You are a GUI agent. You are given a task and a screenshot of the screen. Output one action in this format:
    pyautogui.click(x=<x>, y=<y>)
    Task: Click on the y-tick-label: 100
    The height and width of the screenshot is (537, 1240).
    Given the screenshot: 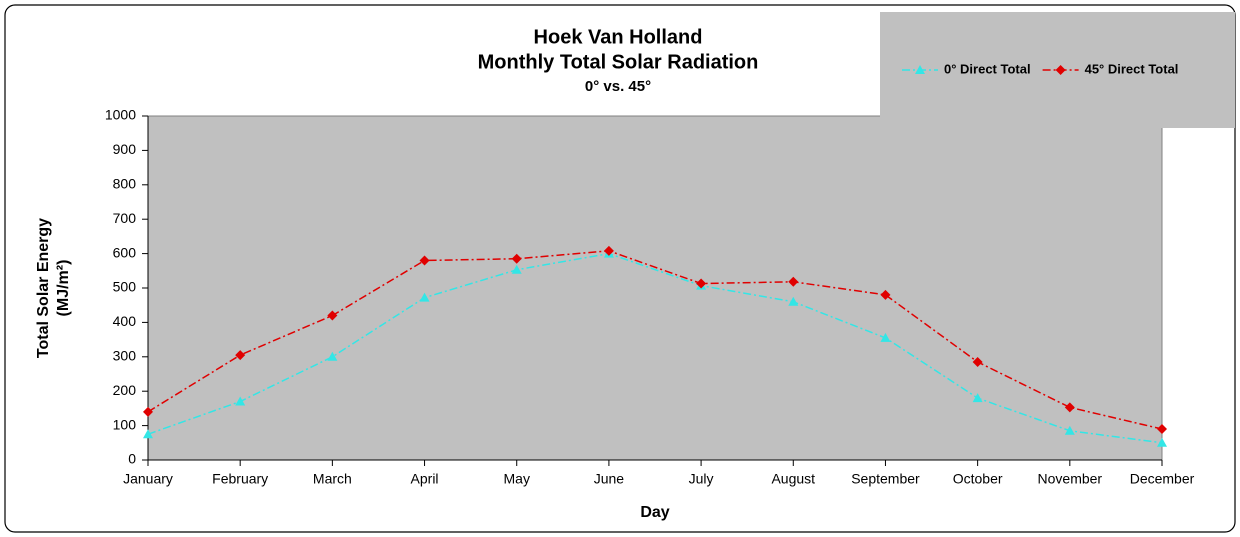 What is the action you would take?
    pyautogui.click(x=125, y=424)
    